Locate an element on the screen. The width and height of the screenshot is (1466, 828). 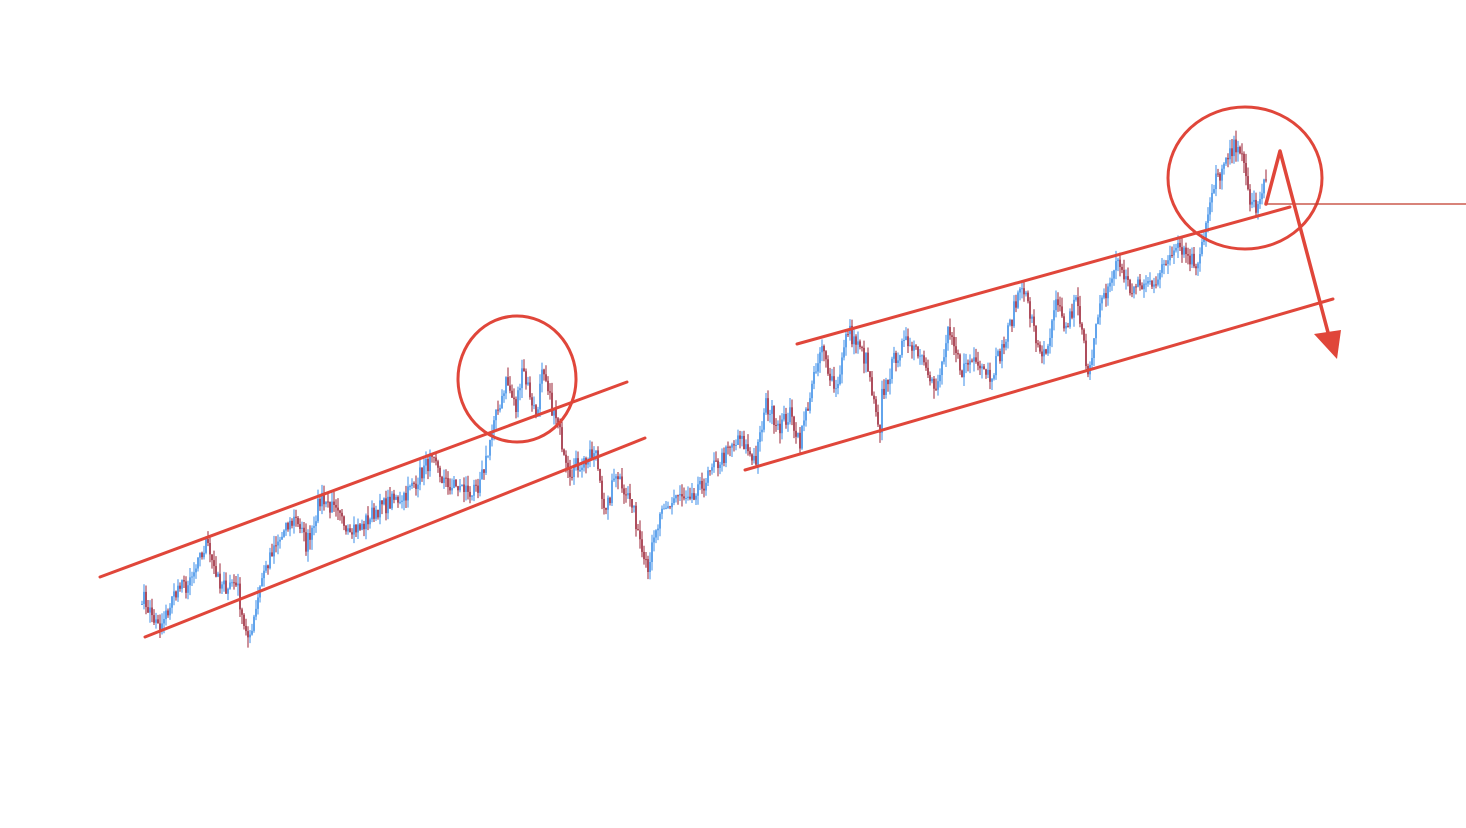
channel-1-lower-line is located at coordinates (395, 537).